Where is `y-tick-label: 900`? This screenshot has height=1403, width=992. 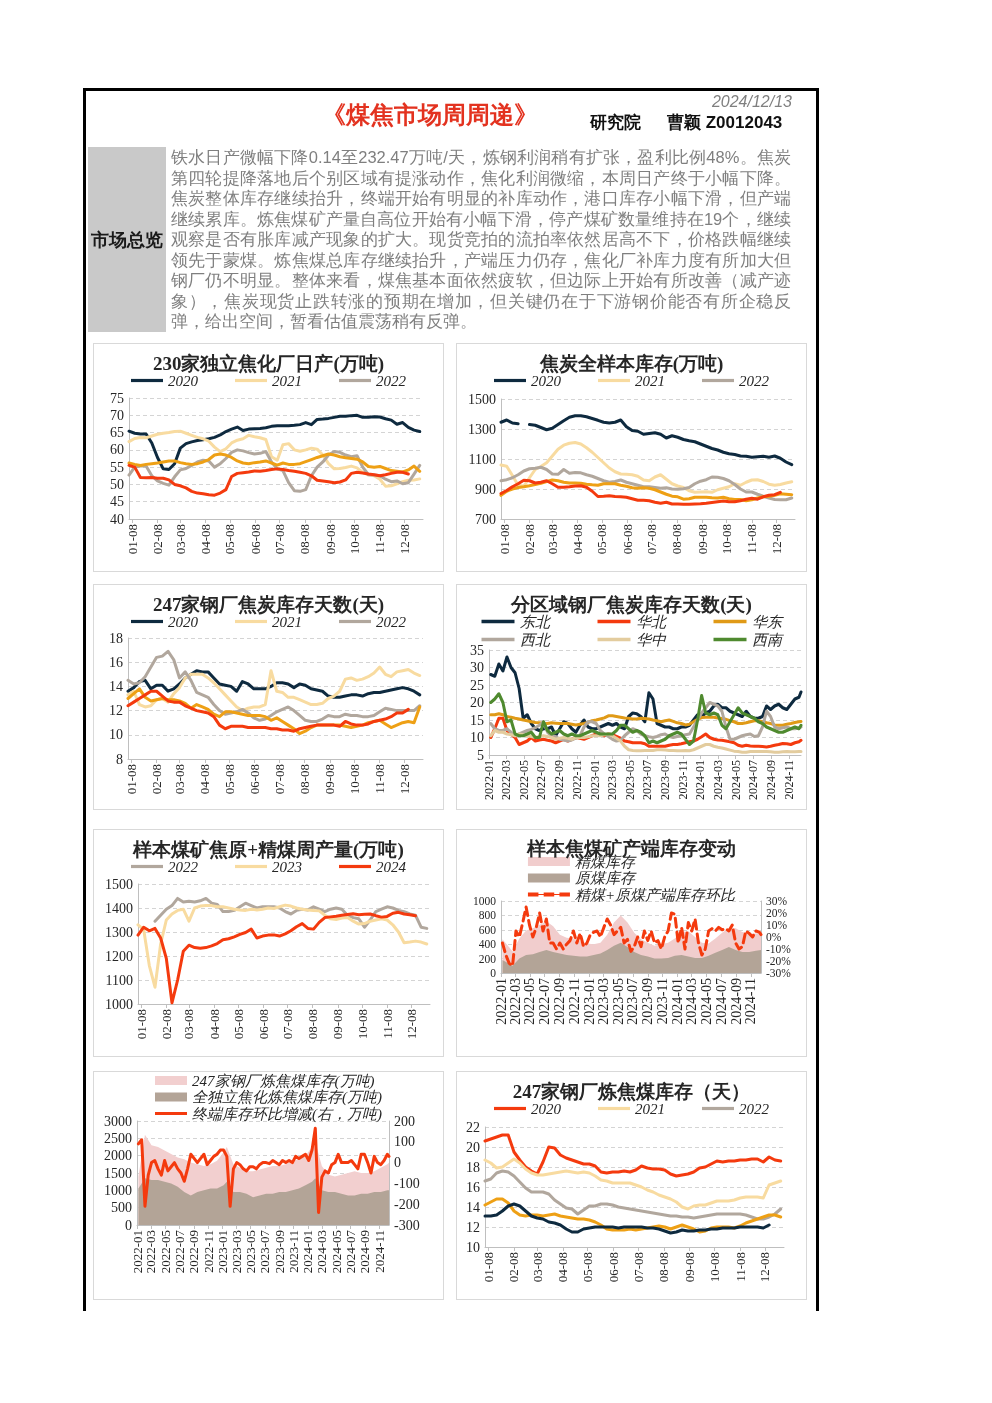
y-tick-label: 900 is located at coordinates (485, 489).